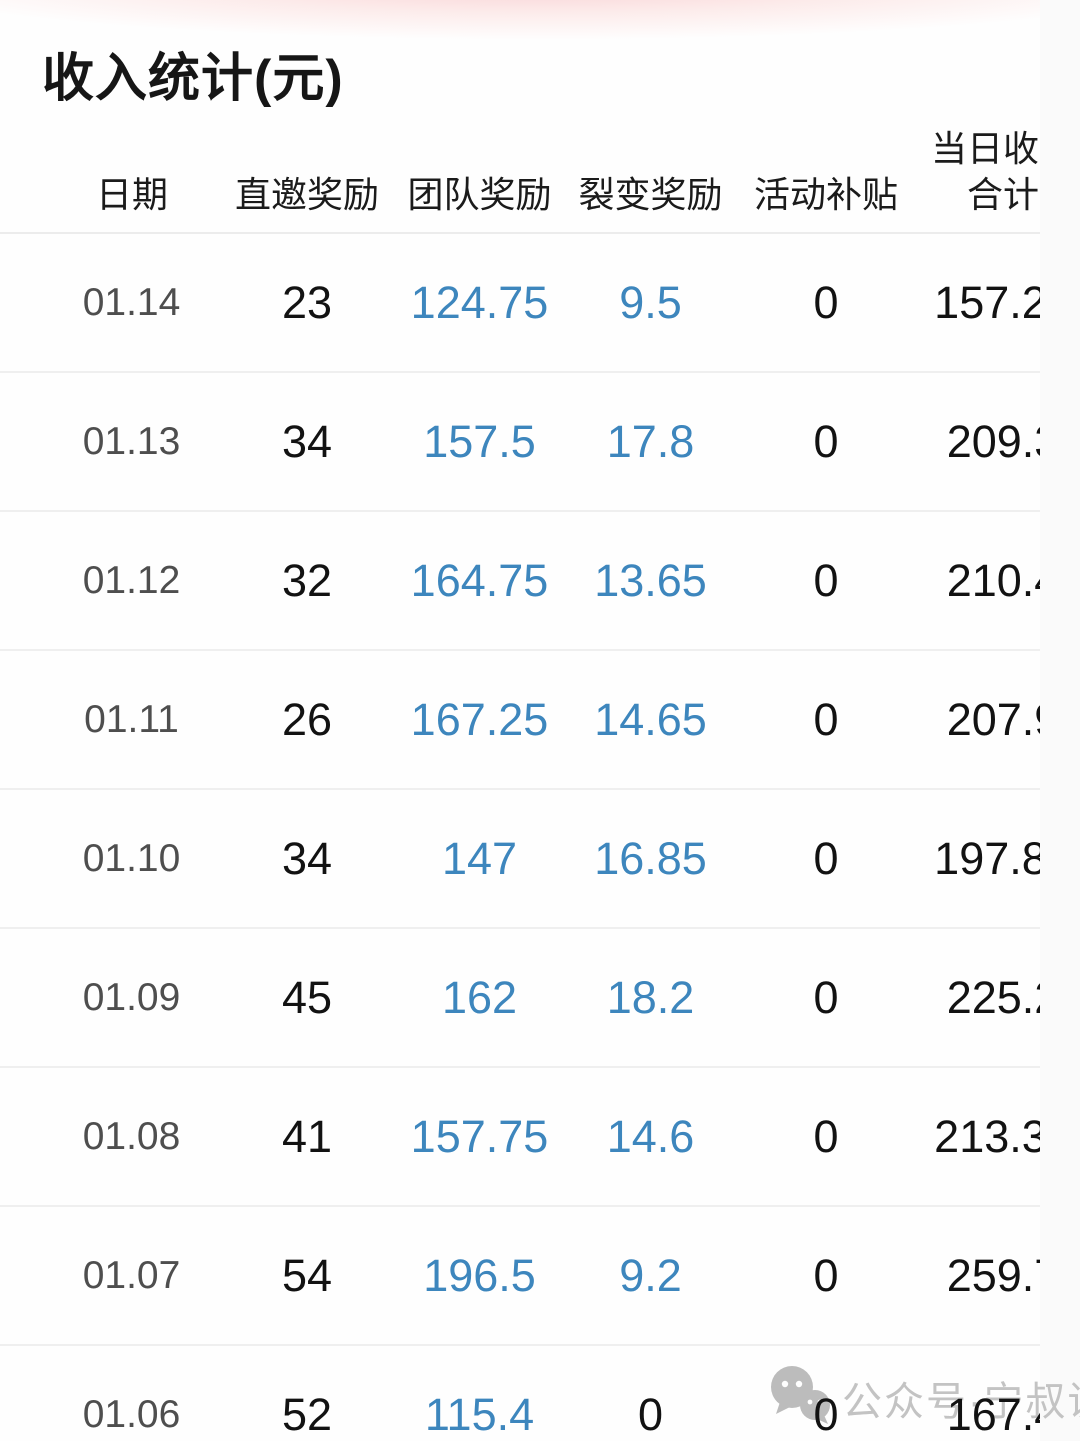 Image resolution: width=1080 pixels, height=1441 pixels. What do you see at coordinates (650, 1414) in the screenshot?
I see `fission-reward-cell: 0` at bounding box center [650, 1414].